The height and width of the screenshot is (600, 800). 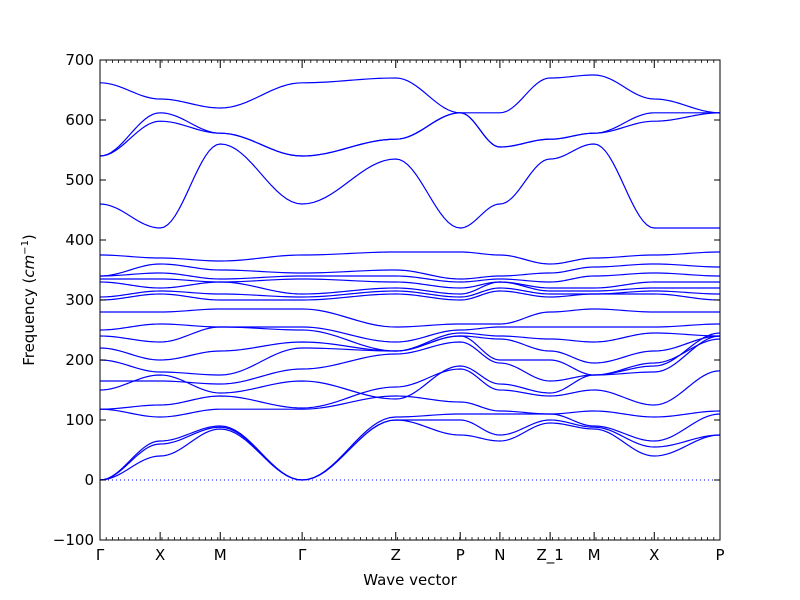 I want to click on x-tick-label: Z, so click(x=396, y=555).